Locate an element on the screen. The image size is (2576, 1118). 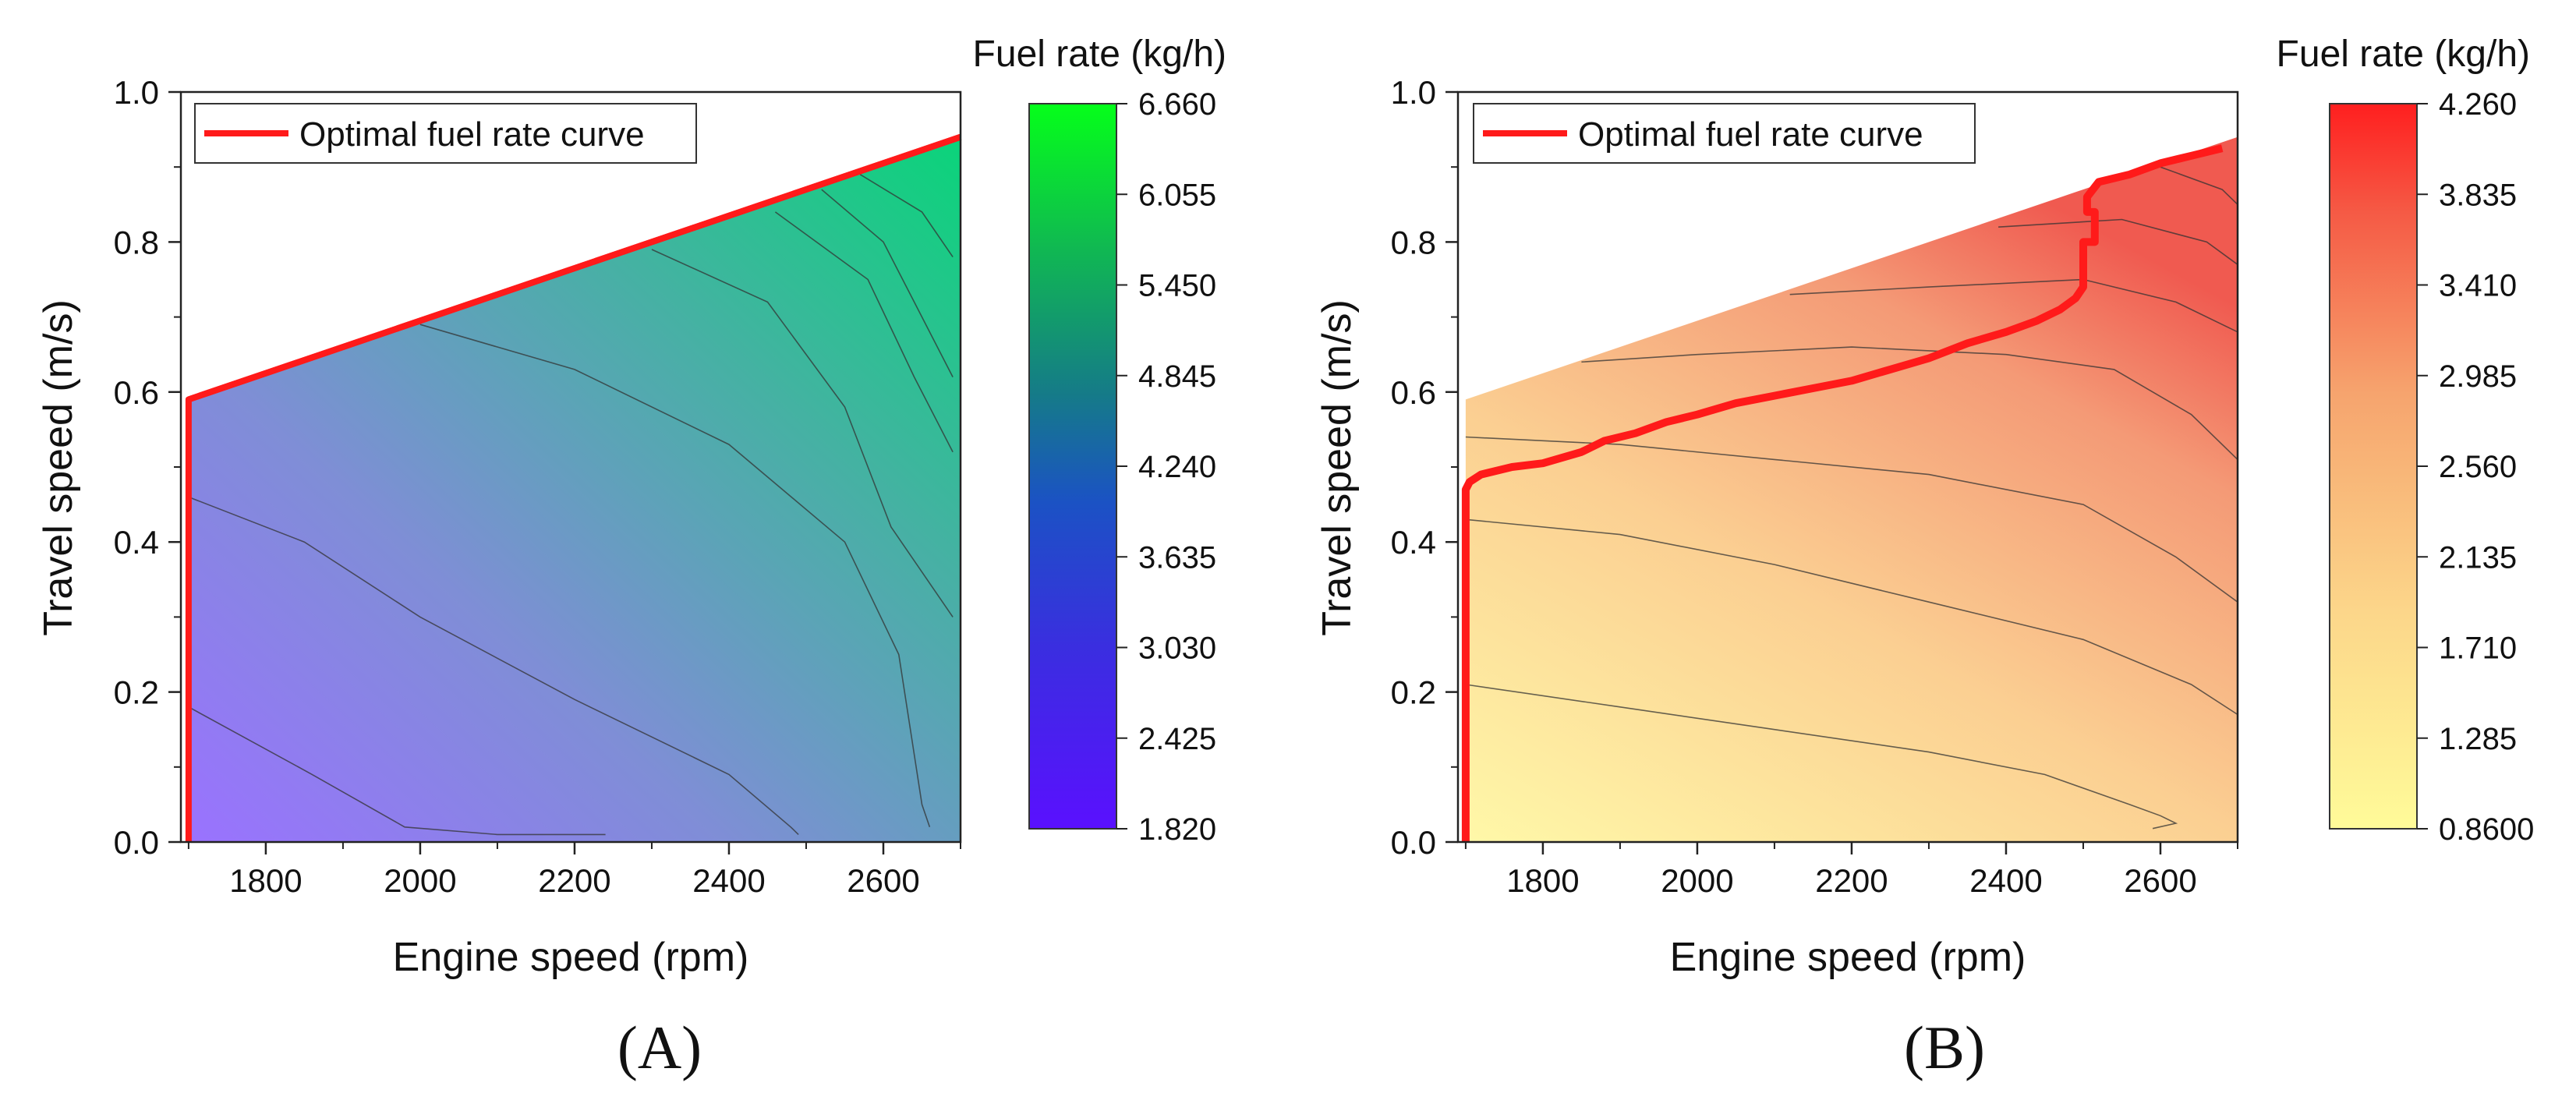
colorbar-tick-label: 0.8600 is located at coordinates (2486, 829).